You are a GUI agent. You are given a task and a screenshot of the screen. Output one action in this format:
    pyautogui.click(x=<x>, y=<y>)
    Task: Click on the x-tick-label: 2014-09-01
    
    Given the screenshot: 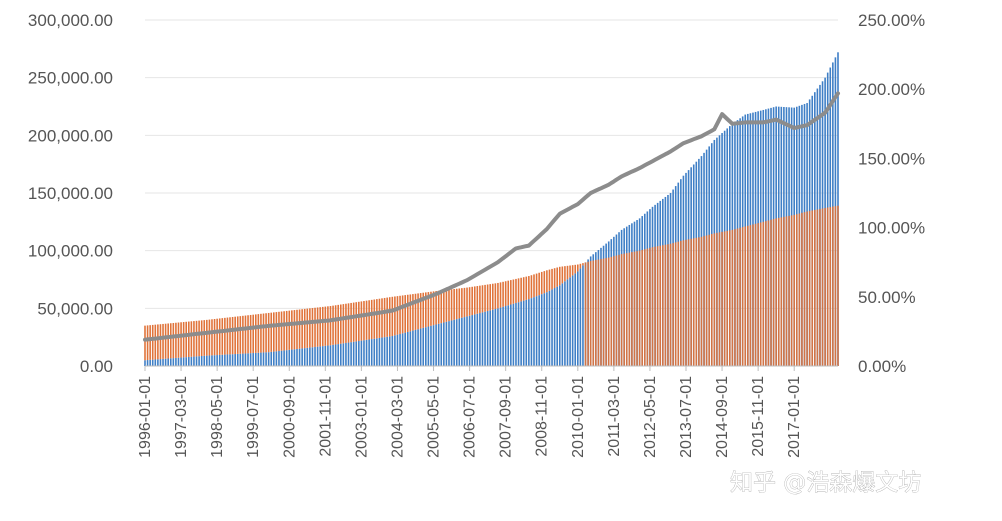 What is the action you would take?
    pyautogui.click(x=722, y=417)
    